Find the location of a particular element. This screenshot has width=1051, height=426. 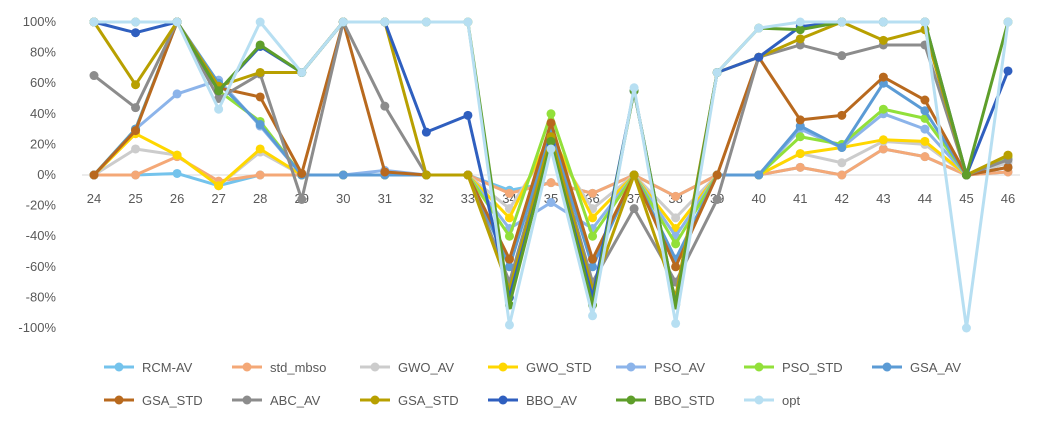

legend-label: RCM-AV is located at coordinates (167, 367).